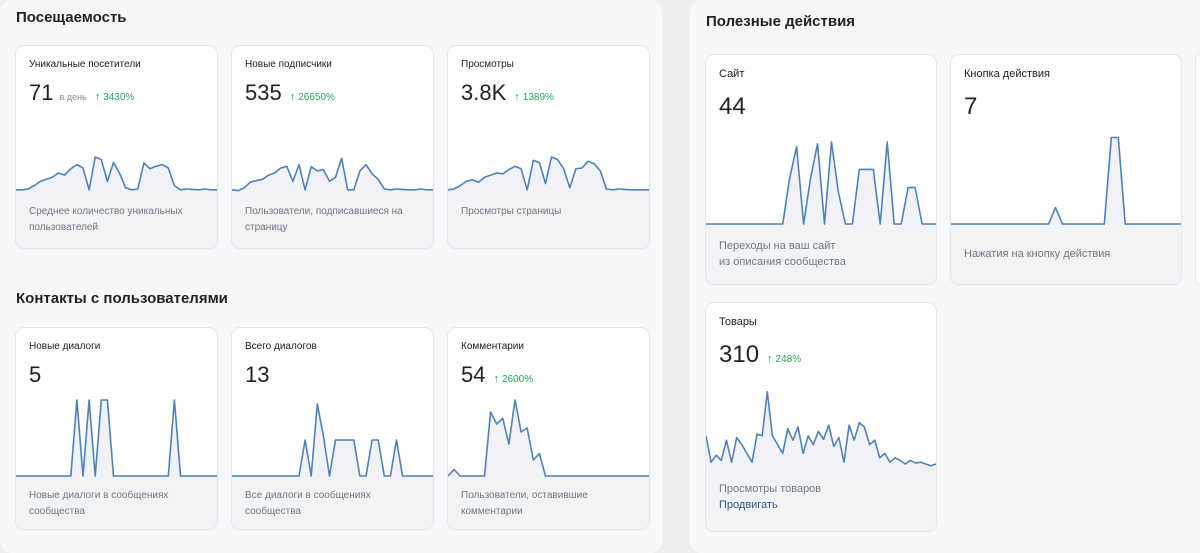  What do you see at coordinates (85, 64) in the screenshot?
I see `card-title: Уникальные посетители` at bounding box center [85, 64].